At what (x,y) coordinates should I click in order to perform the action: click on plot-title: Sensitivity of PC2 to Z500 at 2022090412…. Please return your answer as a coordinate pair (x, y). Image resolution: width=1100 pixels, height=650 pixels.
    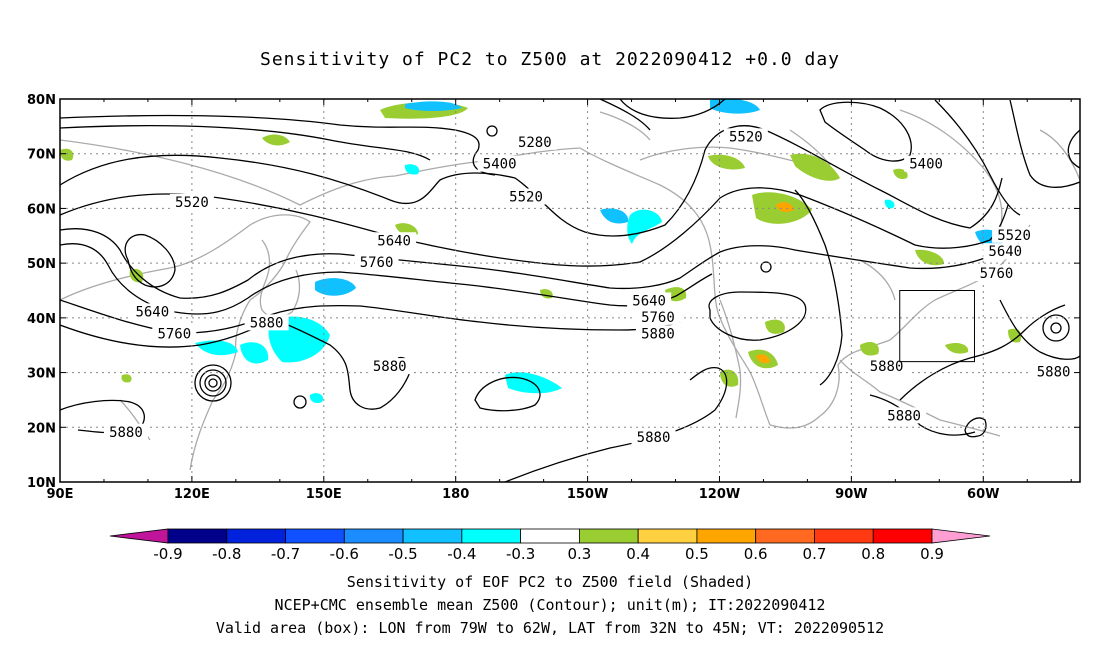
    Looking at the image, I should click on (549, 59).